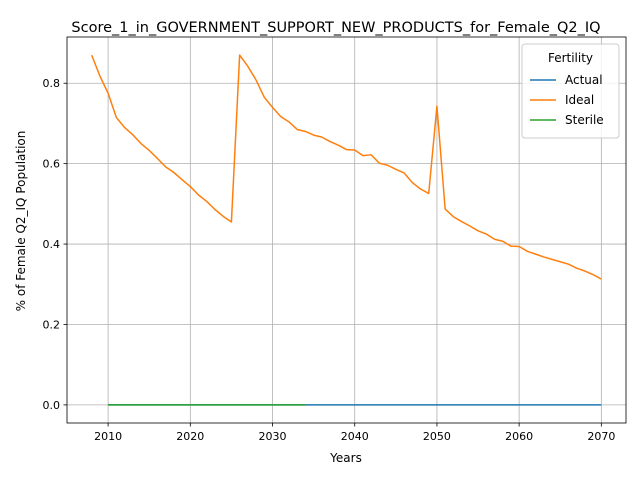 This screenshot has height=480, width=640. I want to click on x-axis-ticks: 2010 2020 2030 2040 2050 2060 2070, so click(354, 433).